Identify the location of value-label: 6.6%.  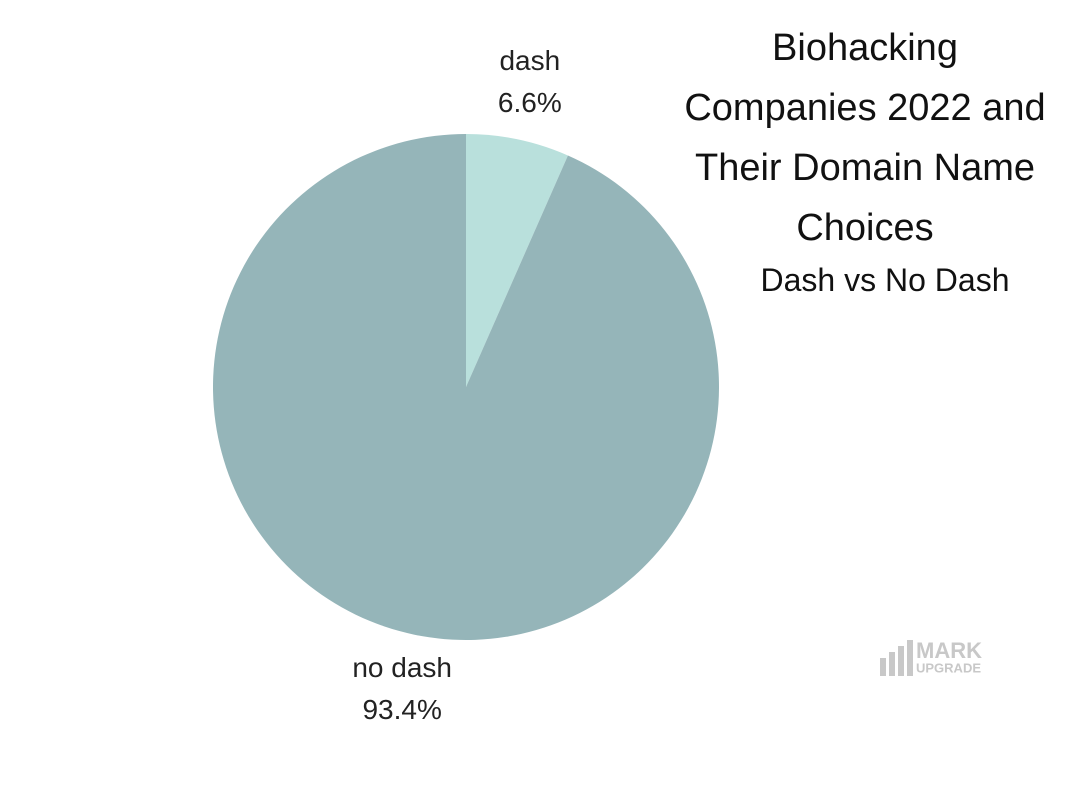
(530, 102).